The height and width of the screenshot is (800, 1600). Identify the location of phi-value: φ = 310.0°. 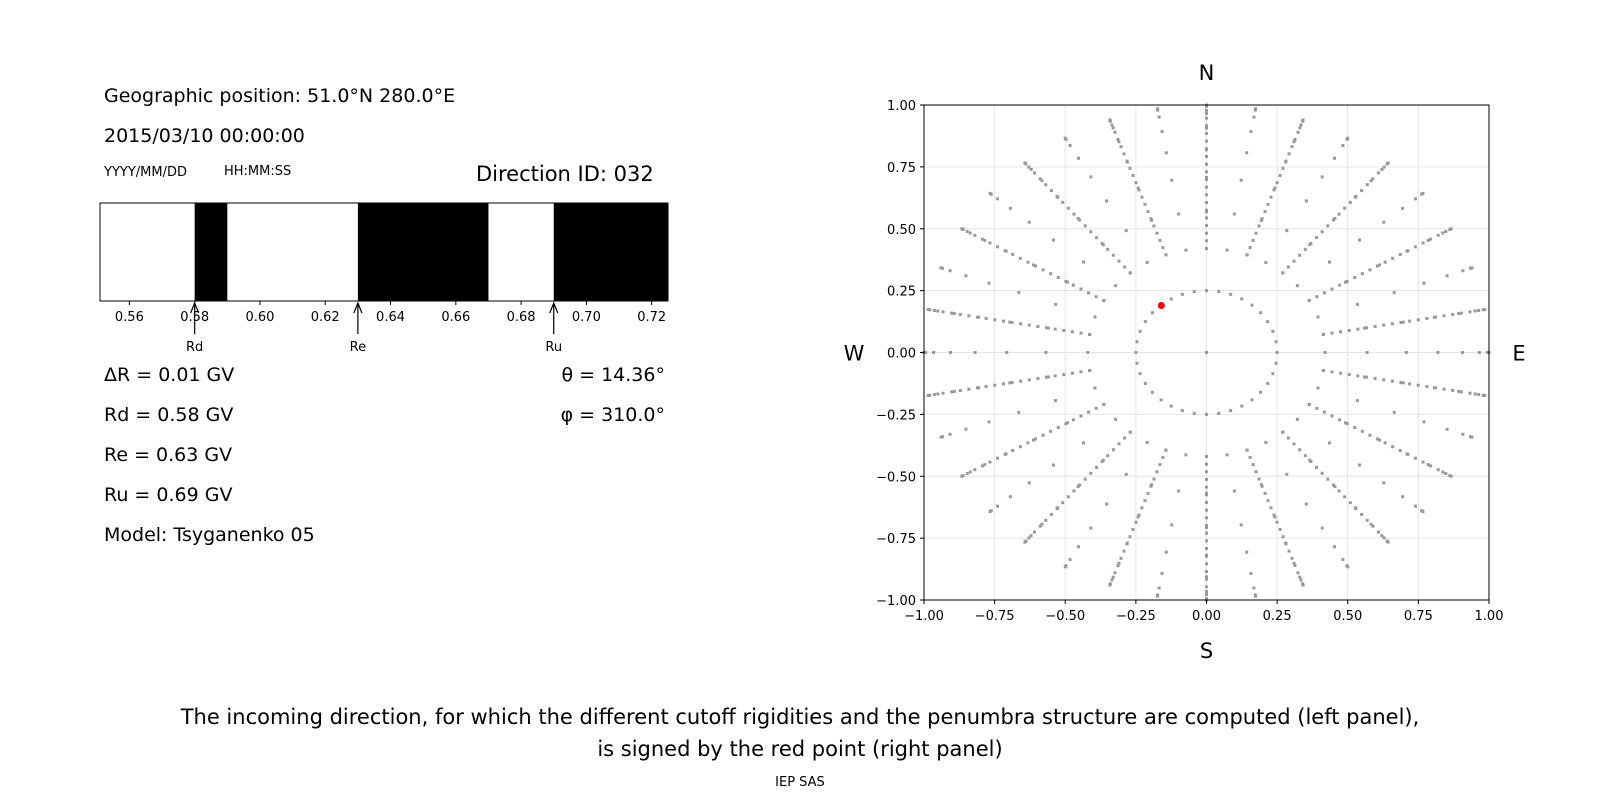
(612, 415).